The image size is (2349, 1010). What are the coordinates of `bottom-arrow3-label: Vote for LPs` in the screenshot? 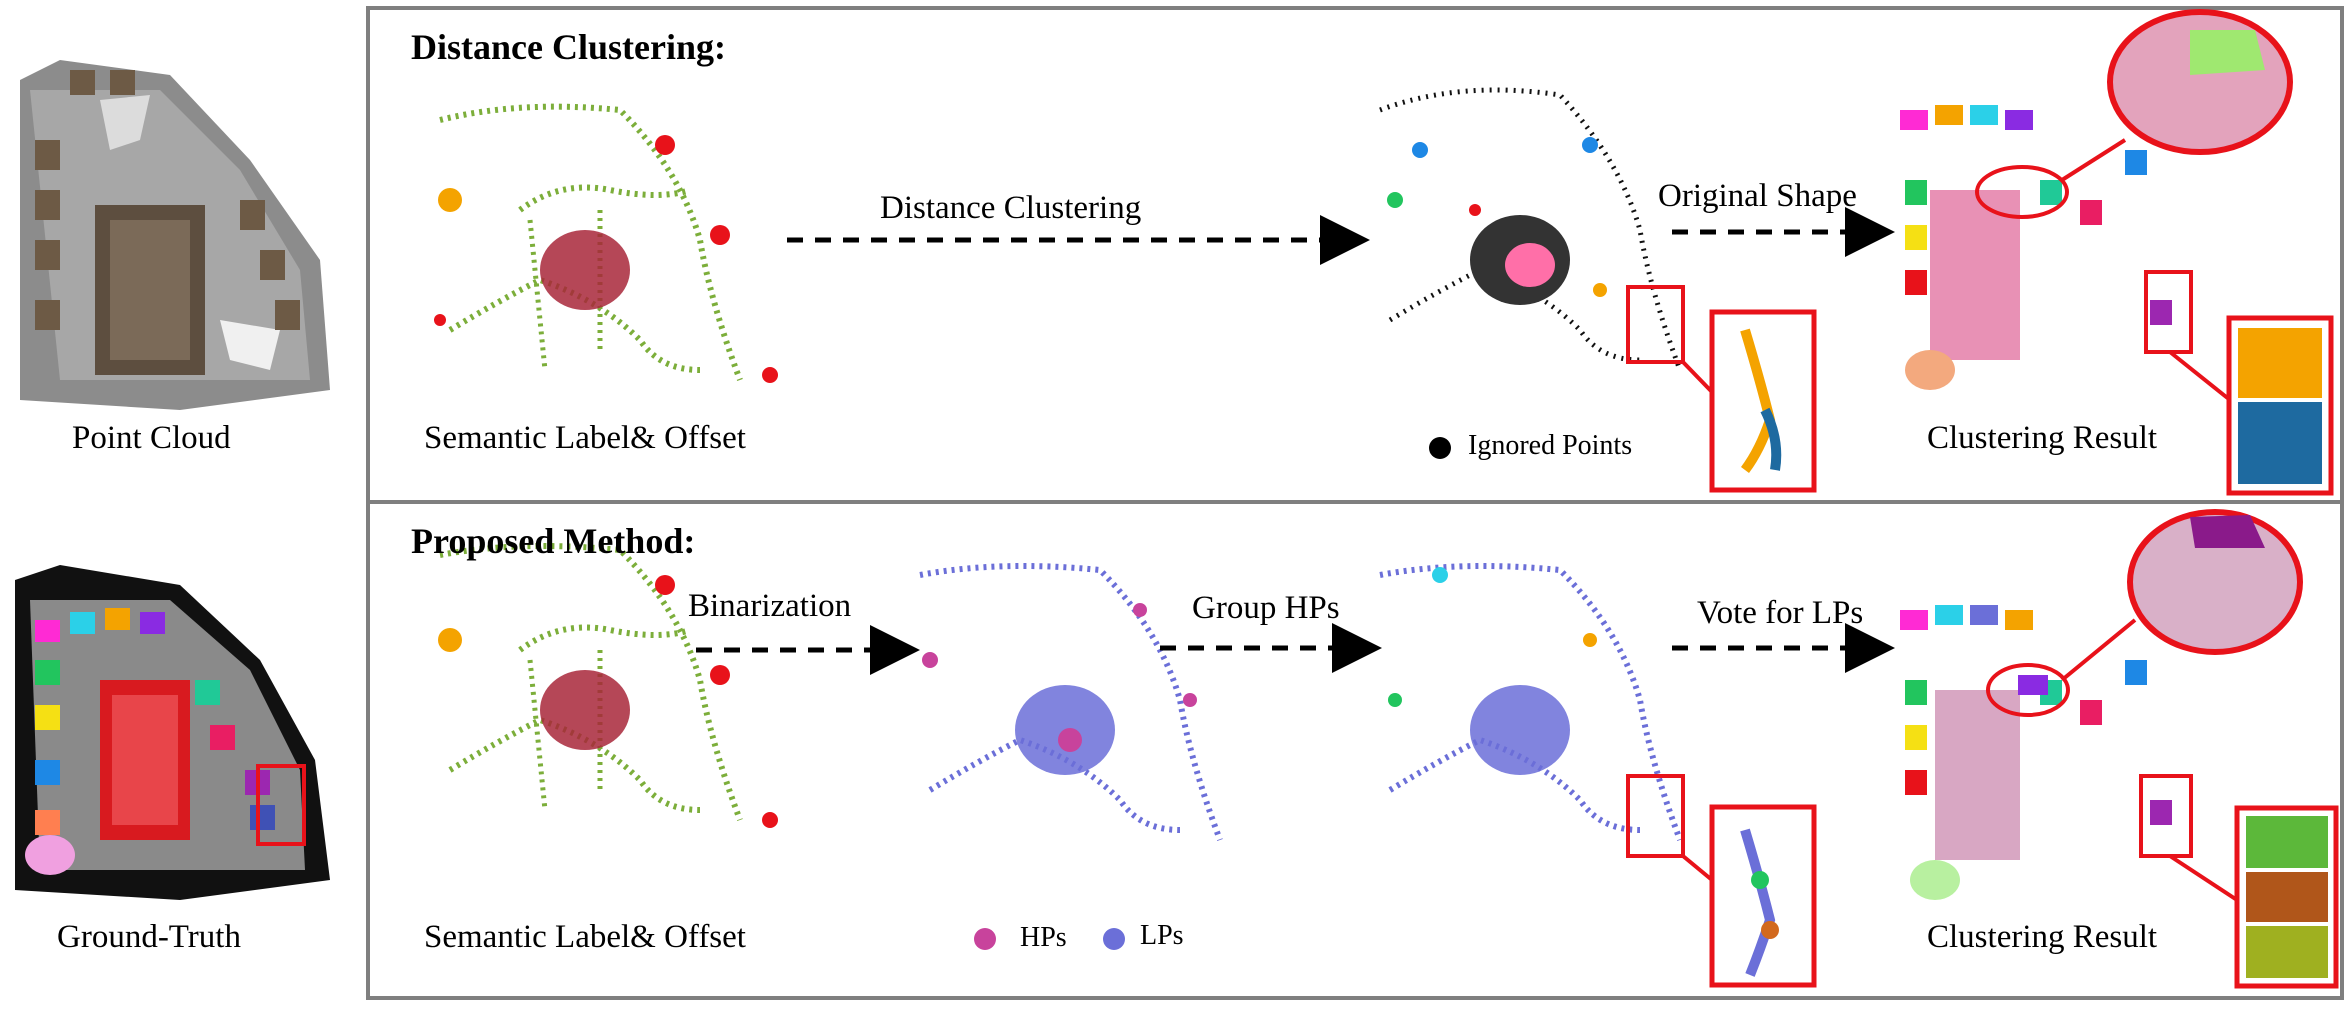 It's located at (1780, 613).